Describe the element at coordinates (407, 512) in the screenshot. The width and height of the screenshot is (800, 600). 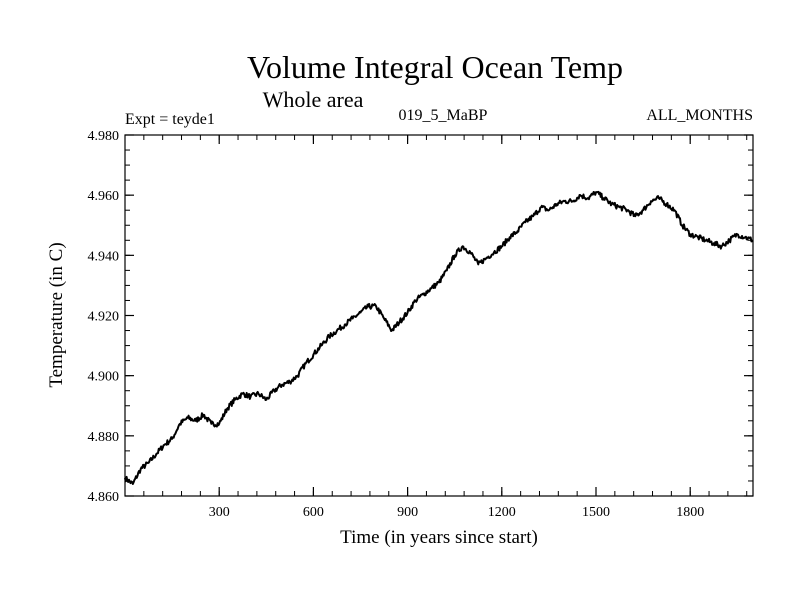
I see `x-tick-label: 900` at that location.